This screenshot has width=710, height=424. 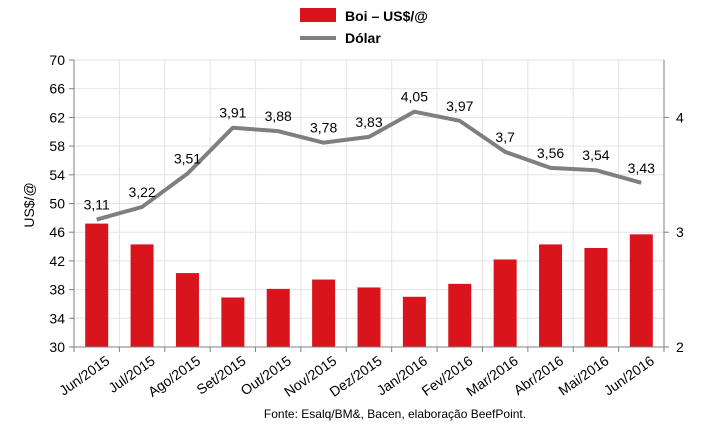 I want to click on data-label: 3,78, so click(x=323, y=128).